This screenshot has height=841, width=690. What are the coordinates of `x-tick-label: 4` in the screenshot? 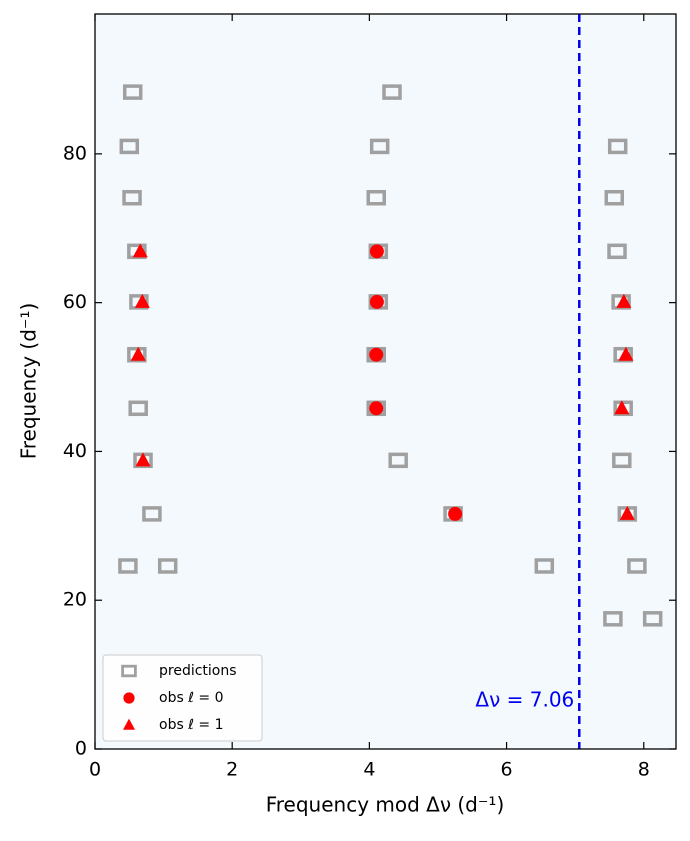 It's located at (369, 770).